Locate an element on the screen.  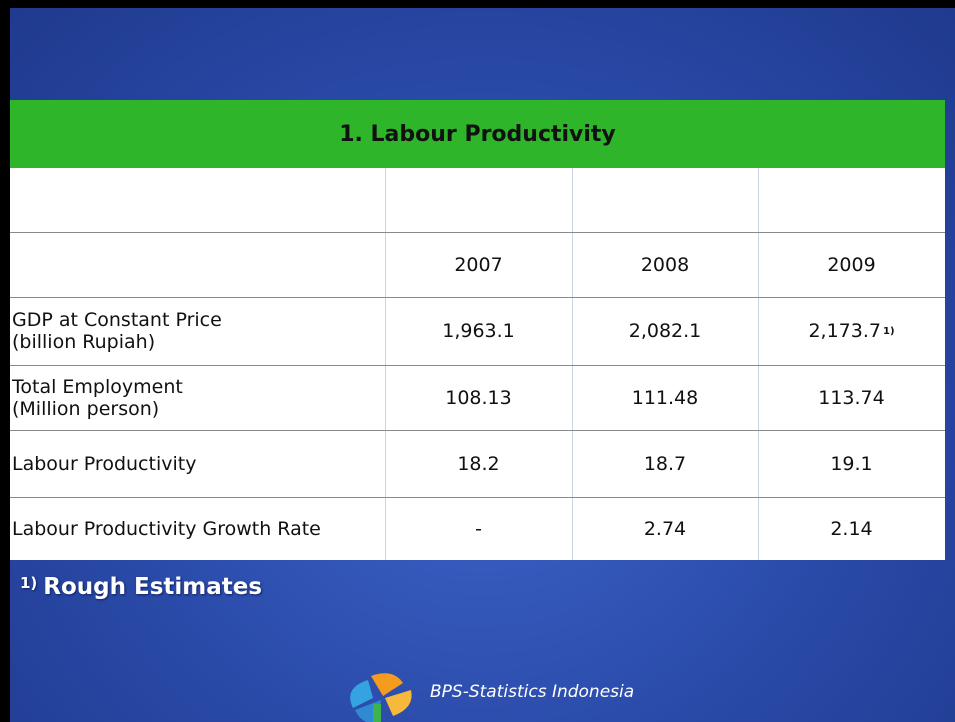
value: 111.48 is located at coordinates (665, 397).